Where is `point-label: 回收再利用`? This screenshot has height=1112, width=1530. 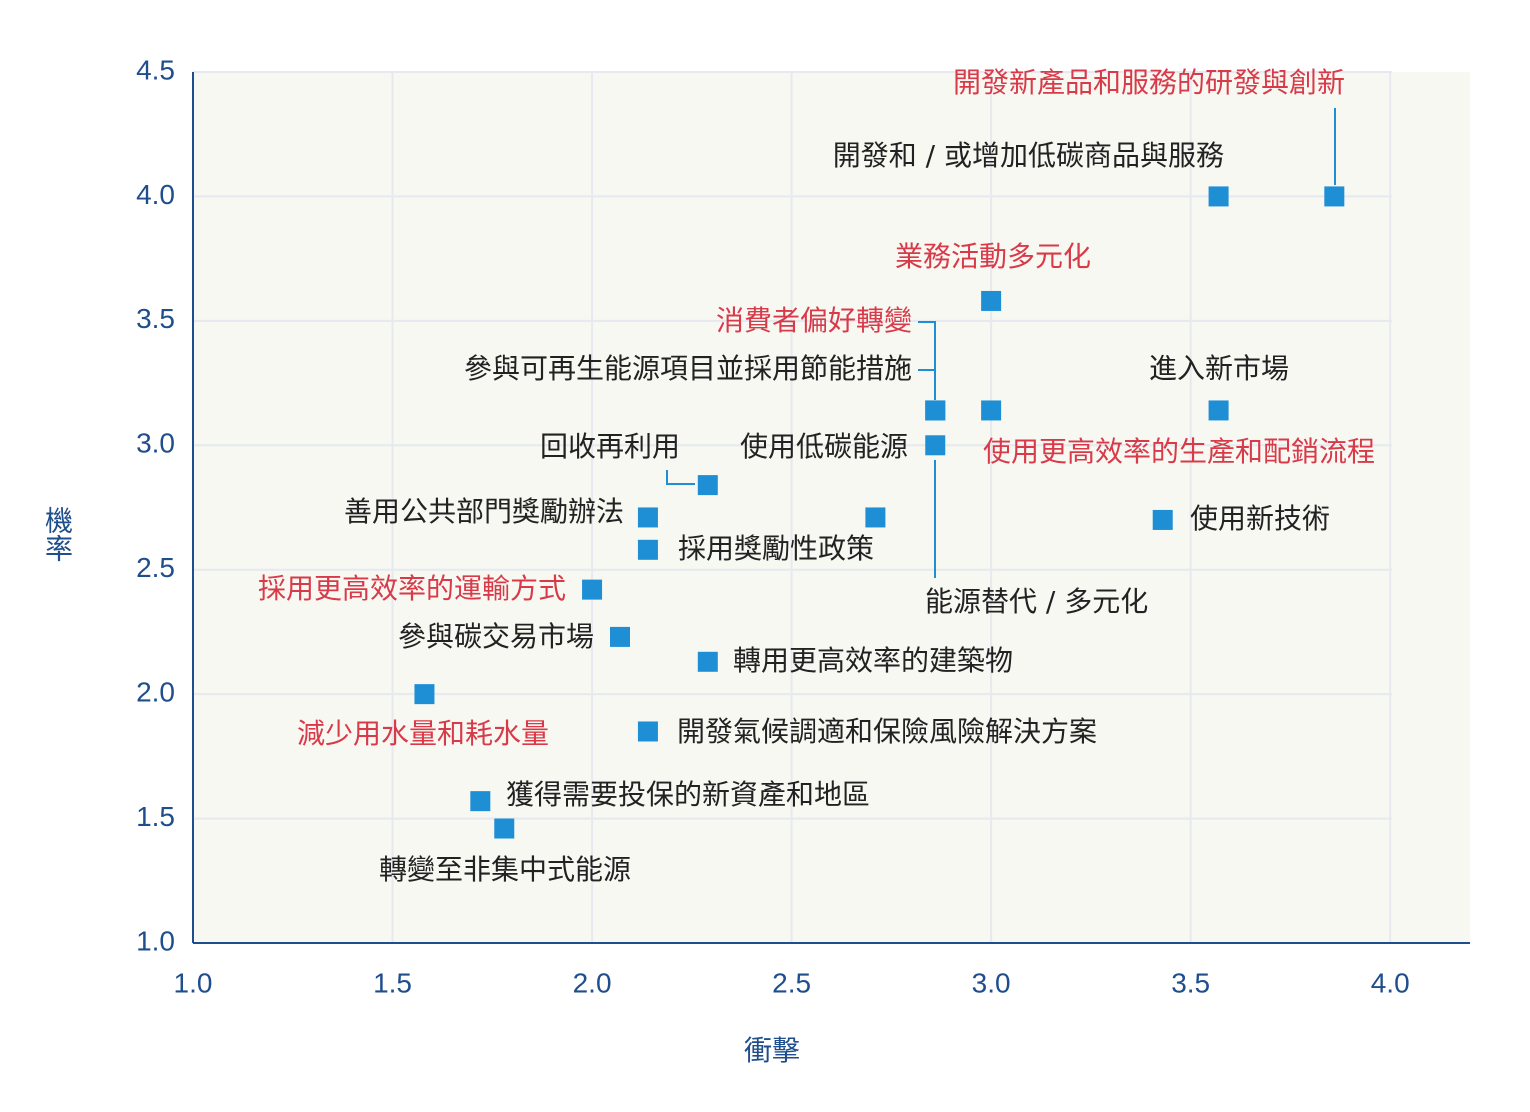
point-label: 回收再利用 is located at coordinates (610, 446).